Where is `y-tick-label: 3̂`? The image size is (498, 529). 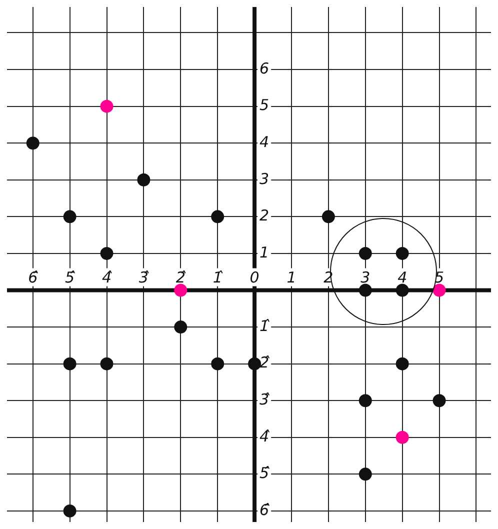 y-tick-label: 3̂ is located at coordinates (265, 399).